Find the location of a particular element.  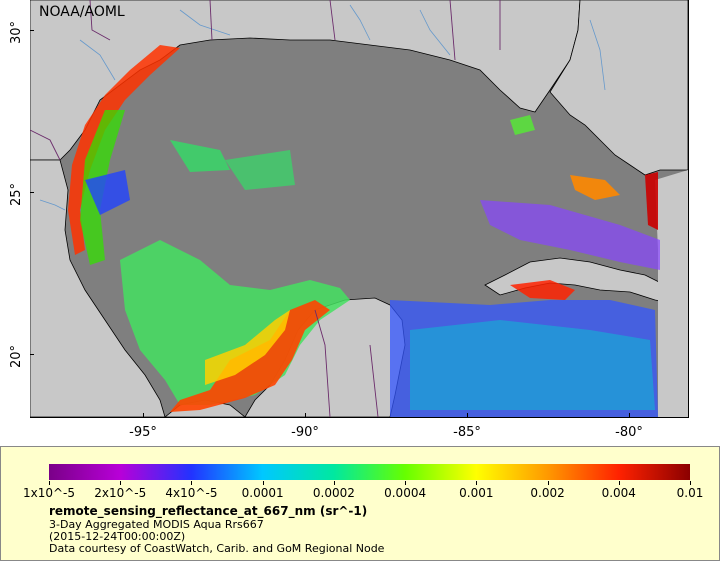

colorbar-tick-label: 0.01 is located at coordinates (690, 493).